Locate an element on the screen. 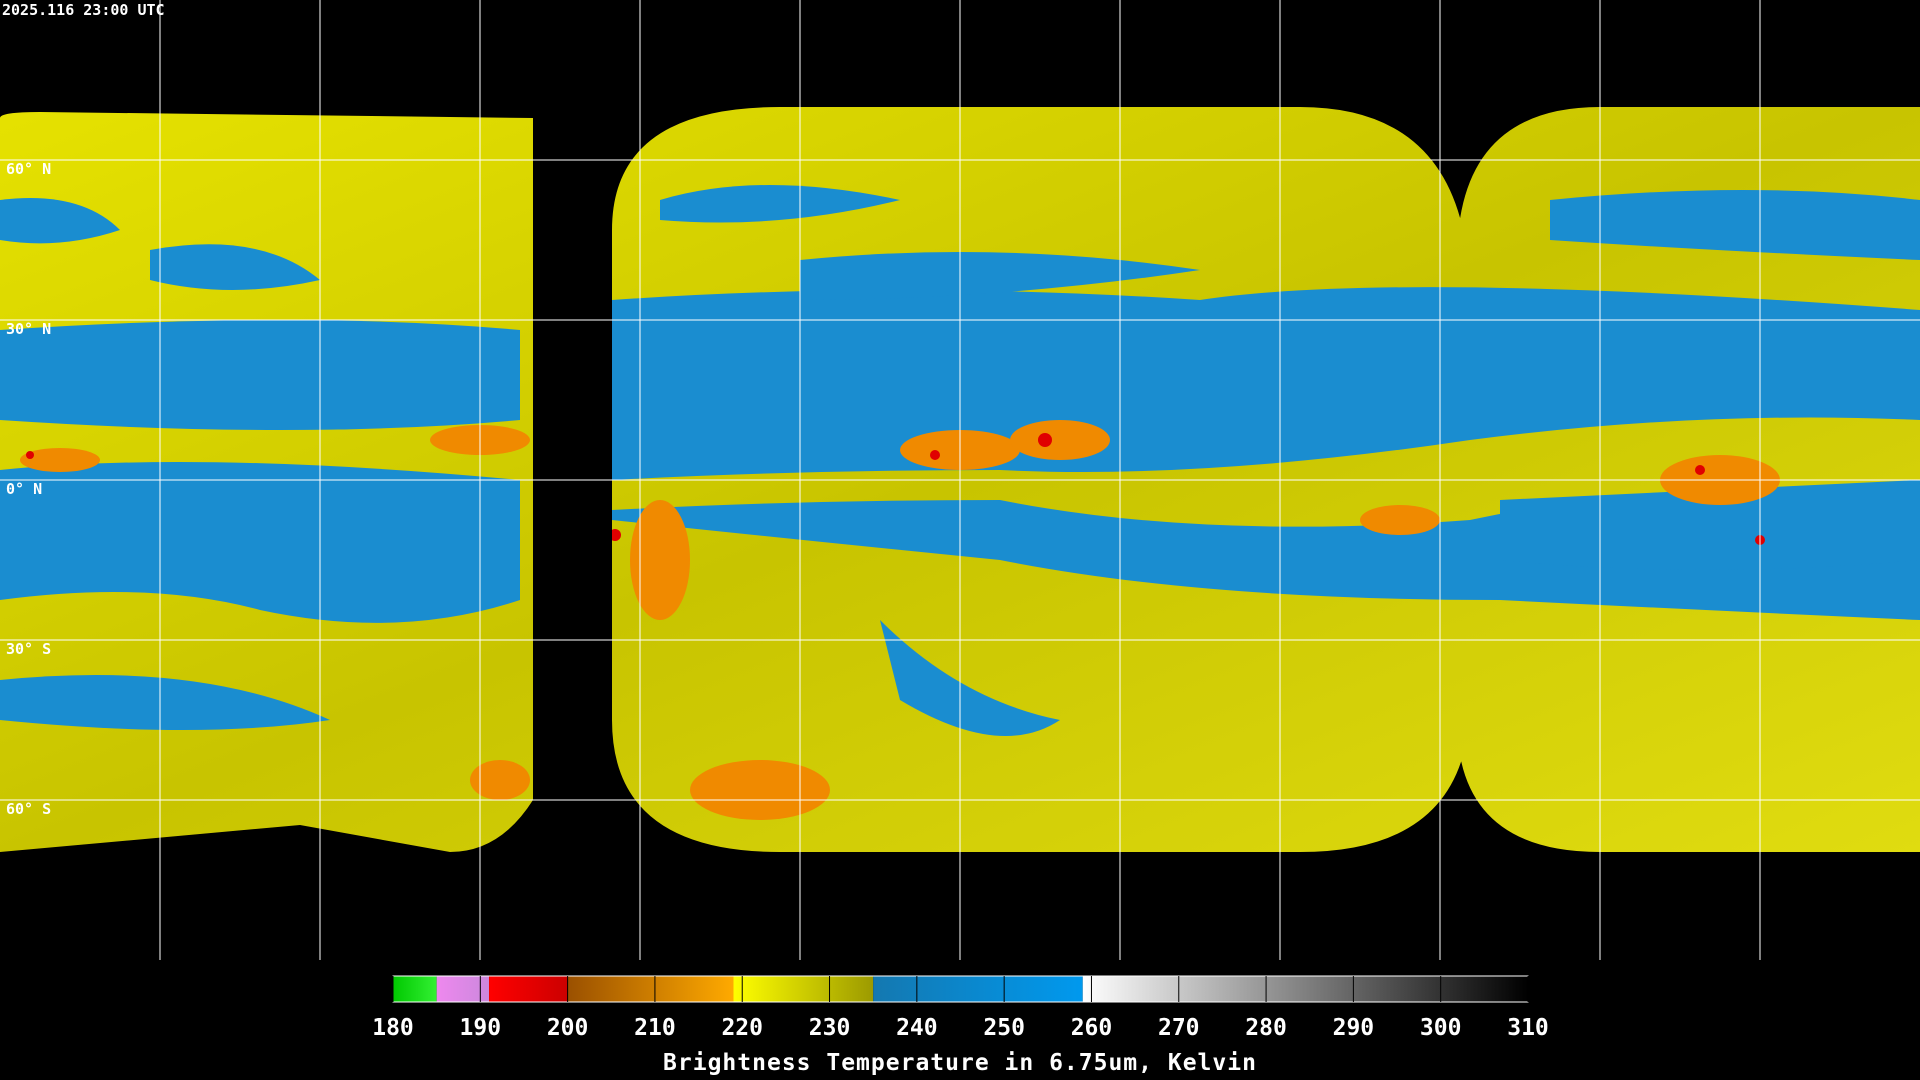 This screenshot has width=1920, height=1080. colorbar-tick-label: 200 is located at coordinates (568, 1028).